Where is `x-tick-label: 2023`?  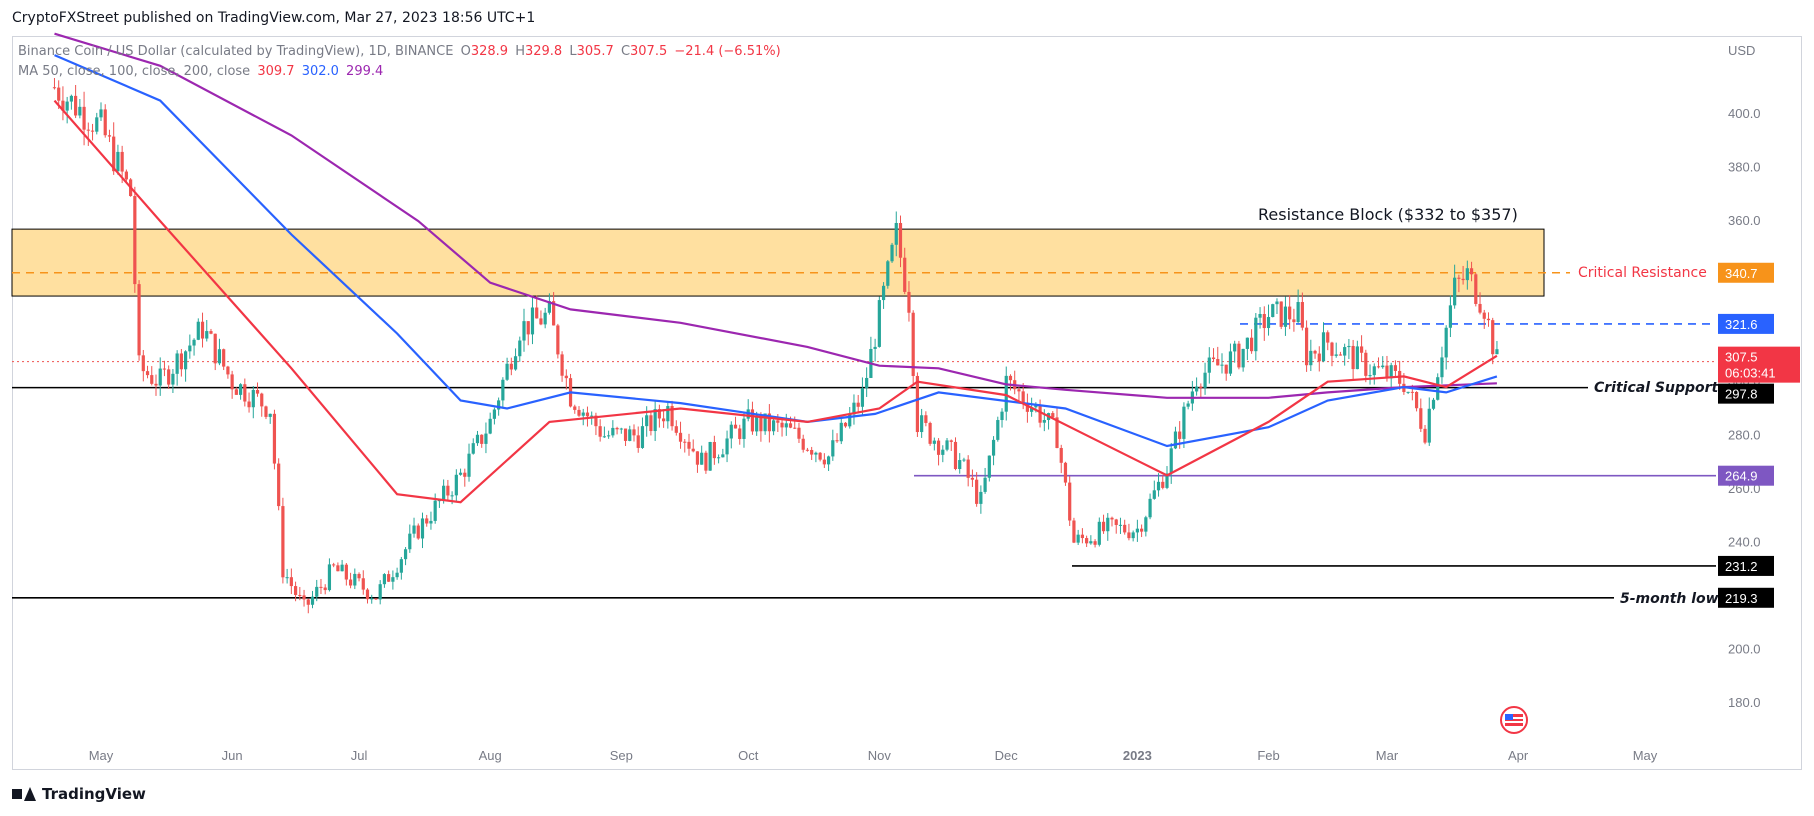
x-tick-label: 2023 is located at coordinates (1137, 755).